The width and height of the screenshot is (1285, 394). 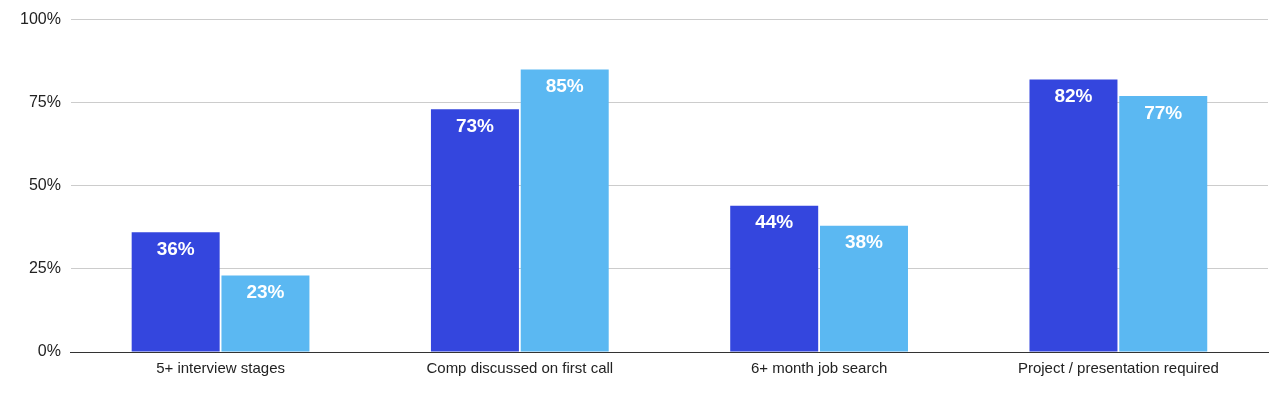 I want to click on y-tick-label: 50%, so click(x=44, y=185).